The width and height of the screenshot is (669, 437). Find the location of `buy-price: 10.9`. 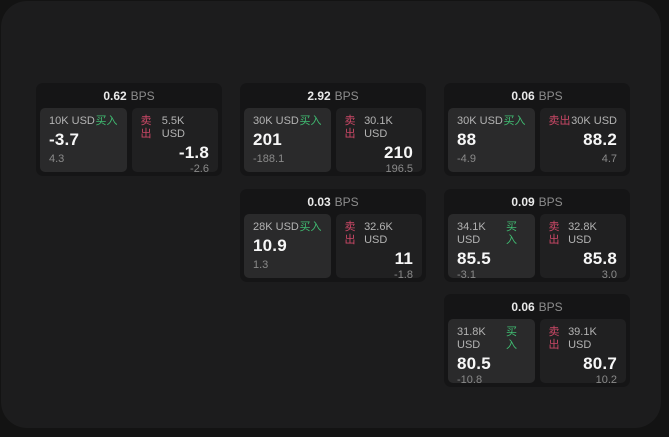

buy-price: 10.9 is located at coordinates (270, 245).